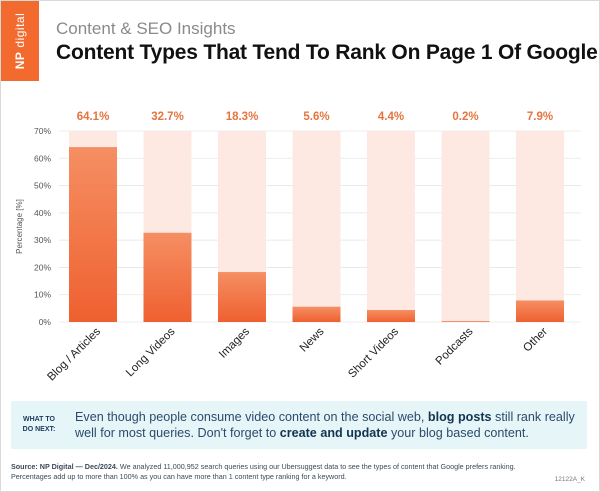 The image size is (600, 492). I want to click on category-label: Long Videos, so click(151, 352).